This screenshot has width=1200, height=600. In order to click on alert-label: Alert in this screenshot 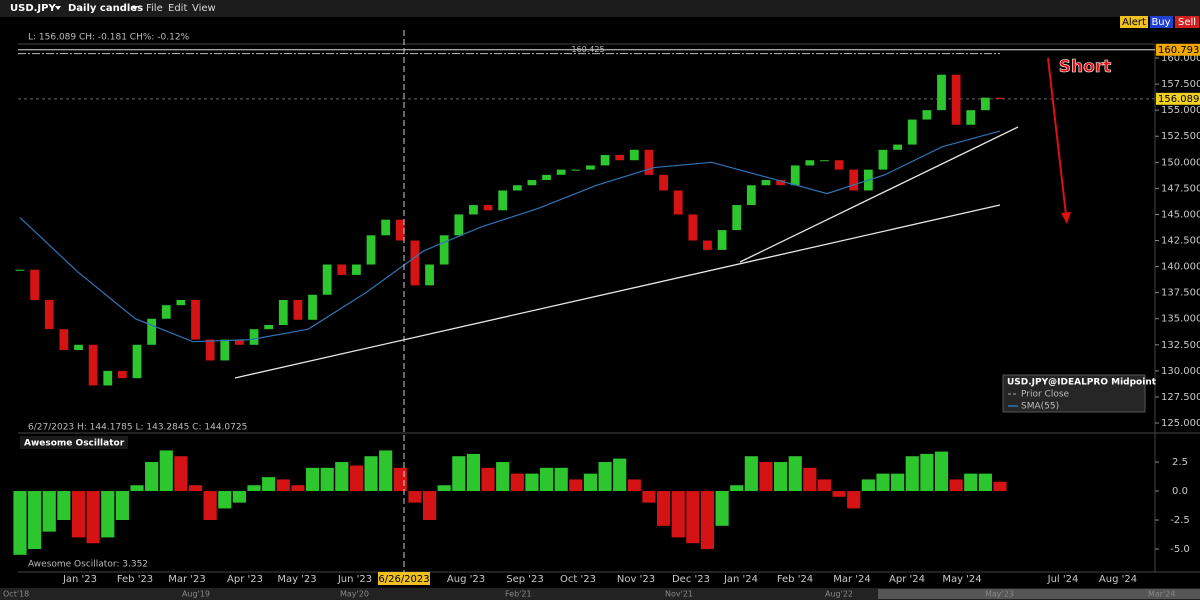, I will do `click(1134, 22)`.